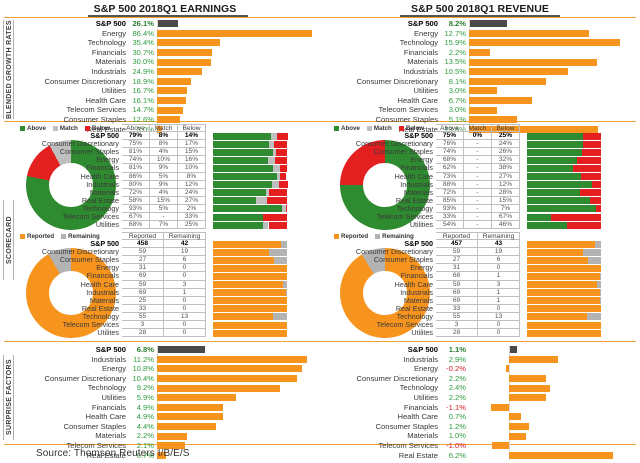  What do you see at coordinates (170, 209) in the screenshot?
I see `table-row: Technology 93% 5% 2%` at bounding box center [170, 209].